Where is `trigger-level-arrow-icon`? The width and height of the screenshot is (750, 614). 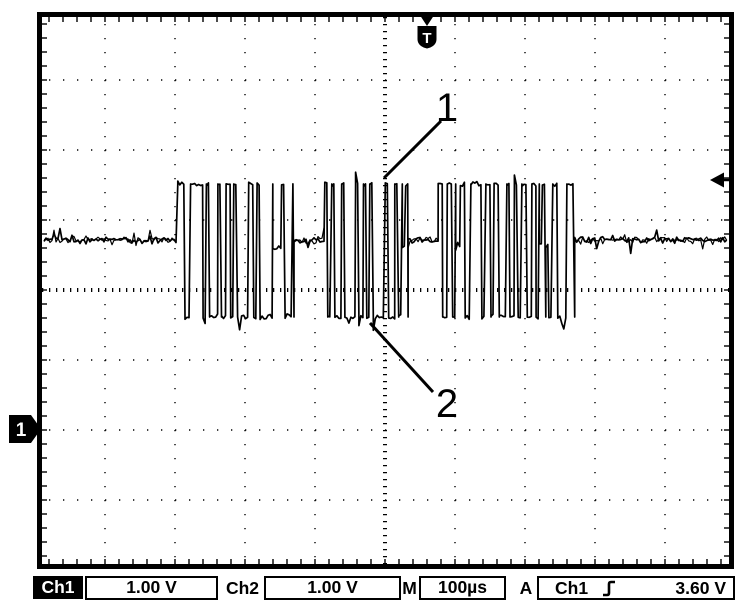 trigger-level-arrow-icon is located at coordinates (717, 180).